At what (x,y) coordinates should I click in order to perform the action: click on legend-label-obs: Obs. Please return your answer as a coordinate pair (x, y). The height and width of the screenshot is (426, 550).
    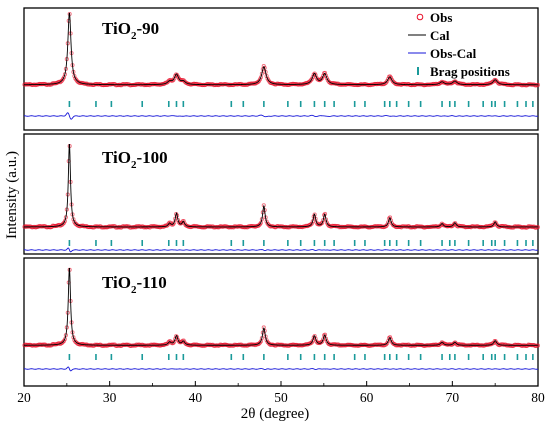
    Looking at the image, I should click on (441, 17).